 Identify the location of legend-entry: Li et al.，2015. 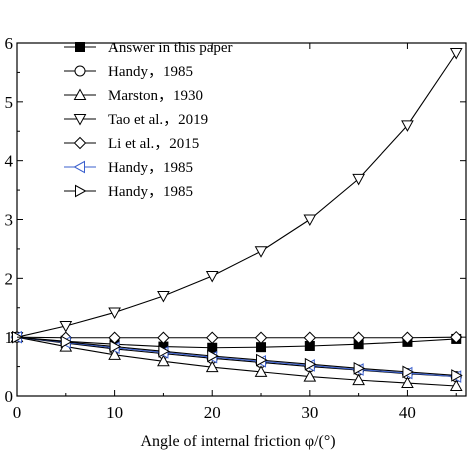
(131, 144).